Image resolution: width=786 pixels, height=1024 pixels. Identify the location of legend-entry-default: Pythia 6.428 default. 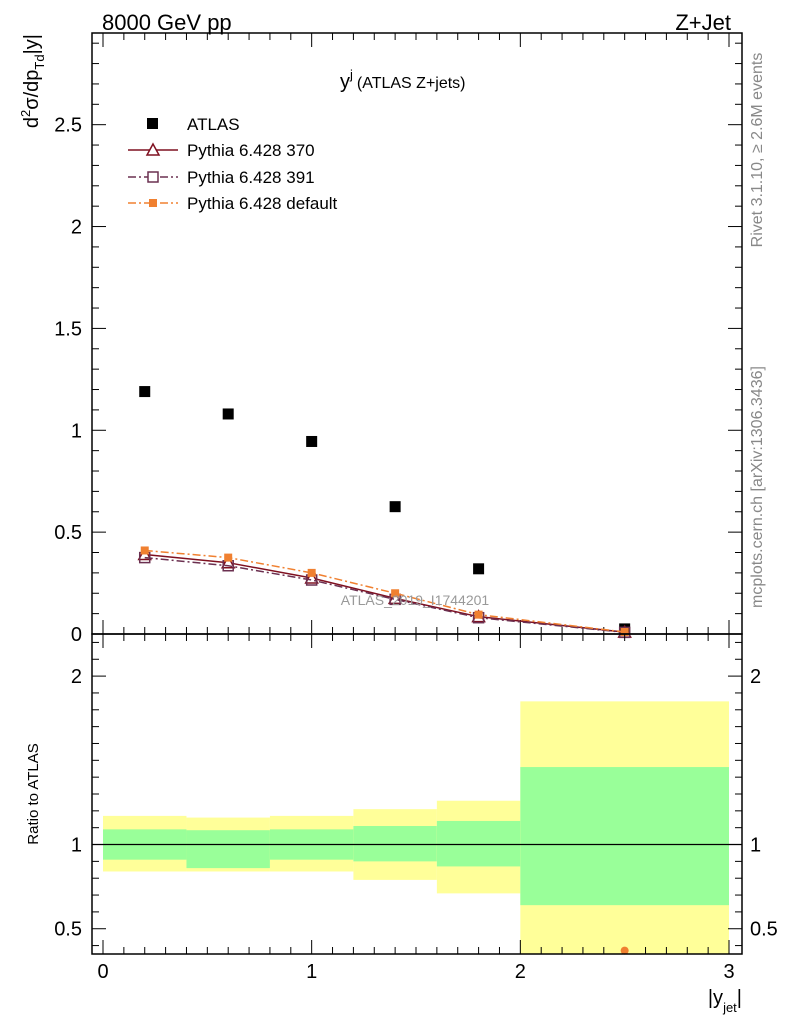
(233, 203).